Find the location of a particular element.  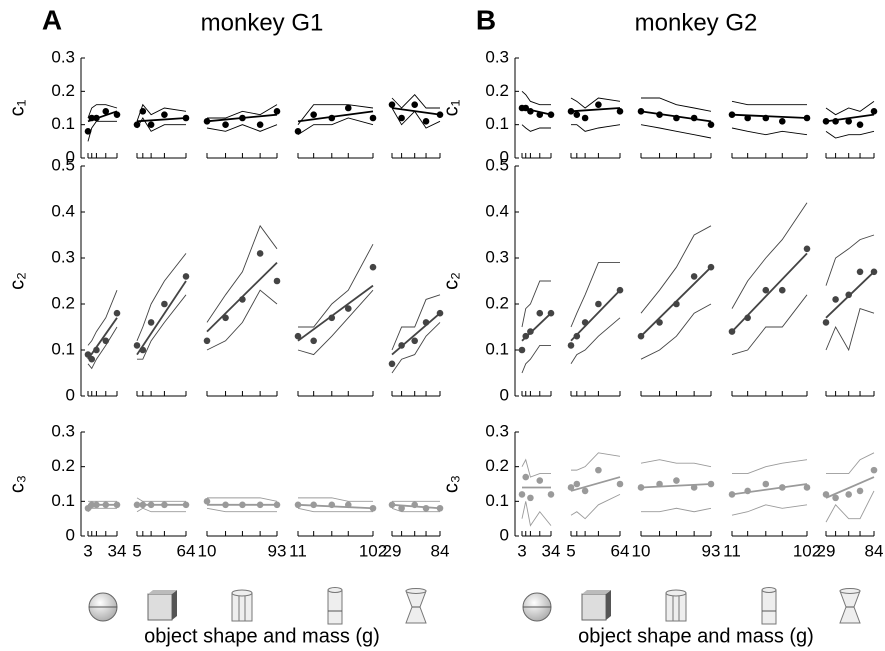

panel-label: B is located at coordinates (486, 19).